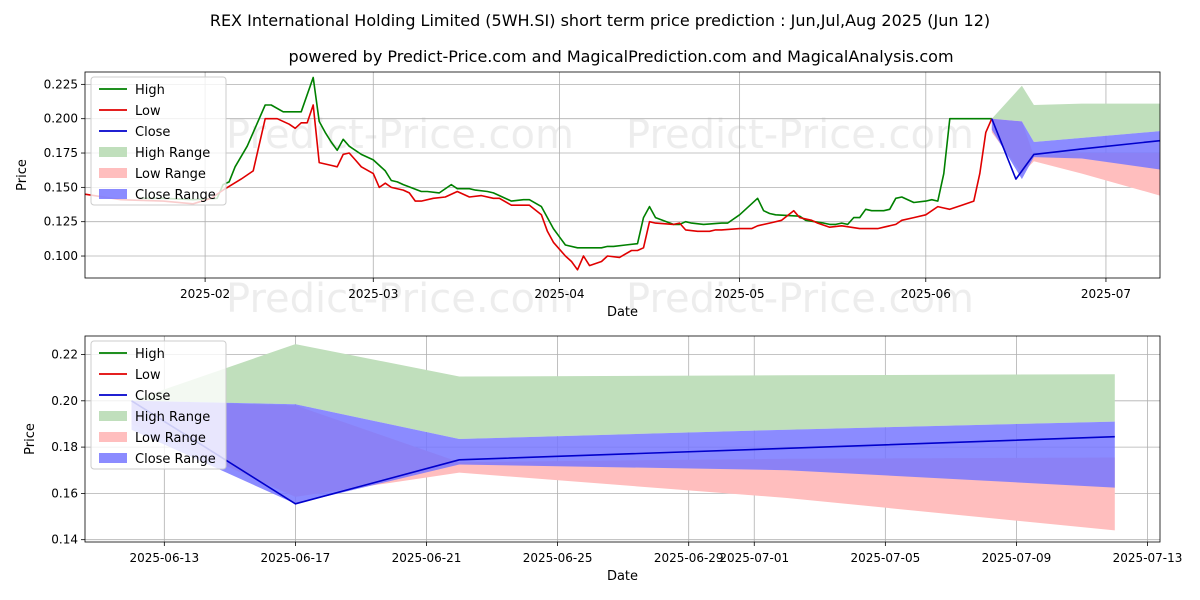 The height and width of the screenshot is (600, 1200). Describe the element at coordinates (558, 558) in the screenshot. I see `x-tick-label: 2025-06-25` at that location.